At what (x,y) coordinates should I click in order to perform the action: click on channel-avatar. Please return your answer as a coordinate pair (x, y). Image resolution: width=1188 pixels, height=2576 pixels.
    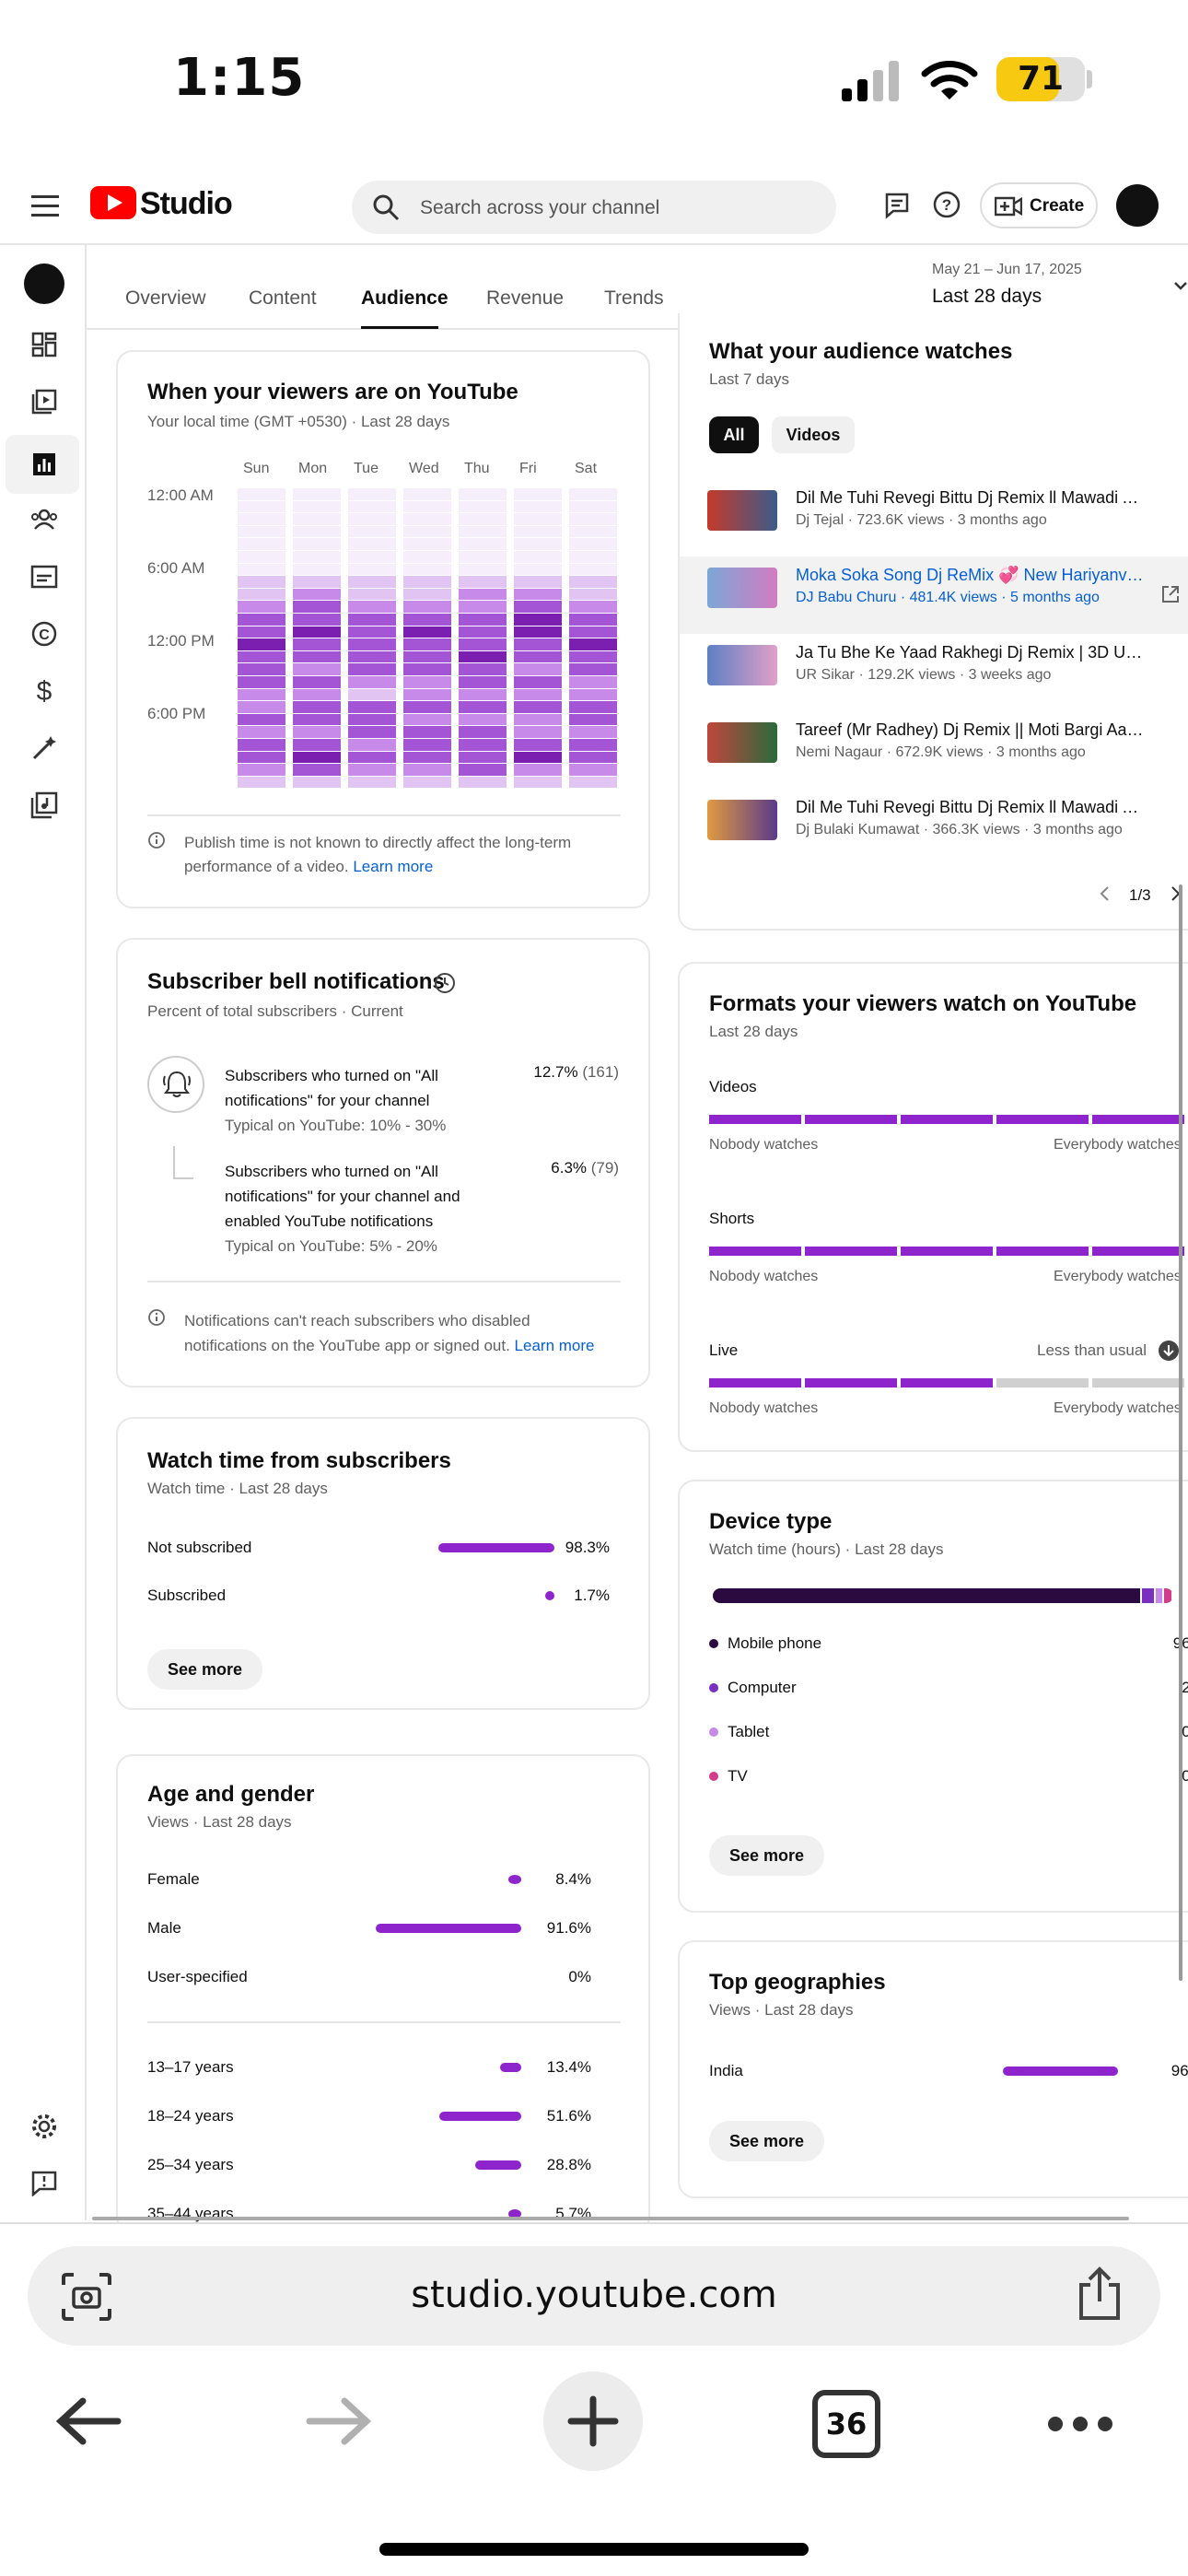
    Looking at the image, I should click on (44, 283).